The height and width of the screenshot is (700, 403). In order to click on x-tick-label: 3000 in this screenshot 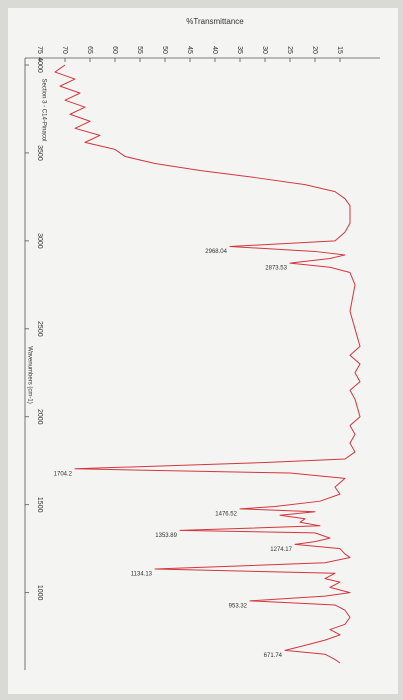, I will do `click(39, 241)`.